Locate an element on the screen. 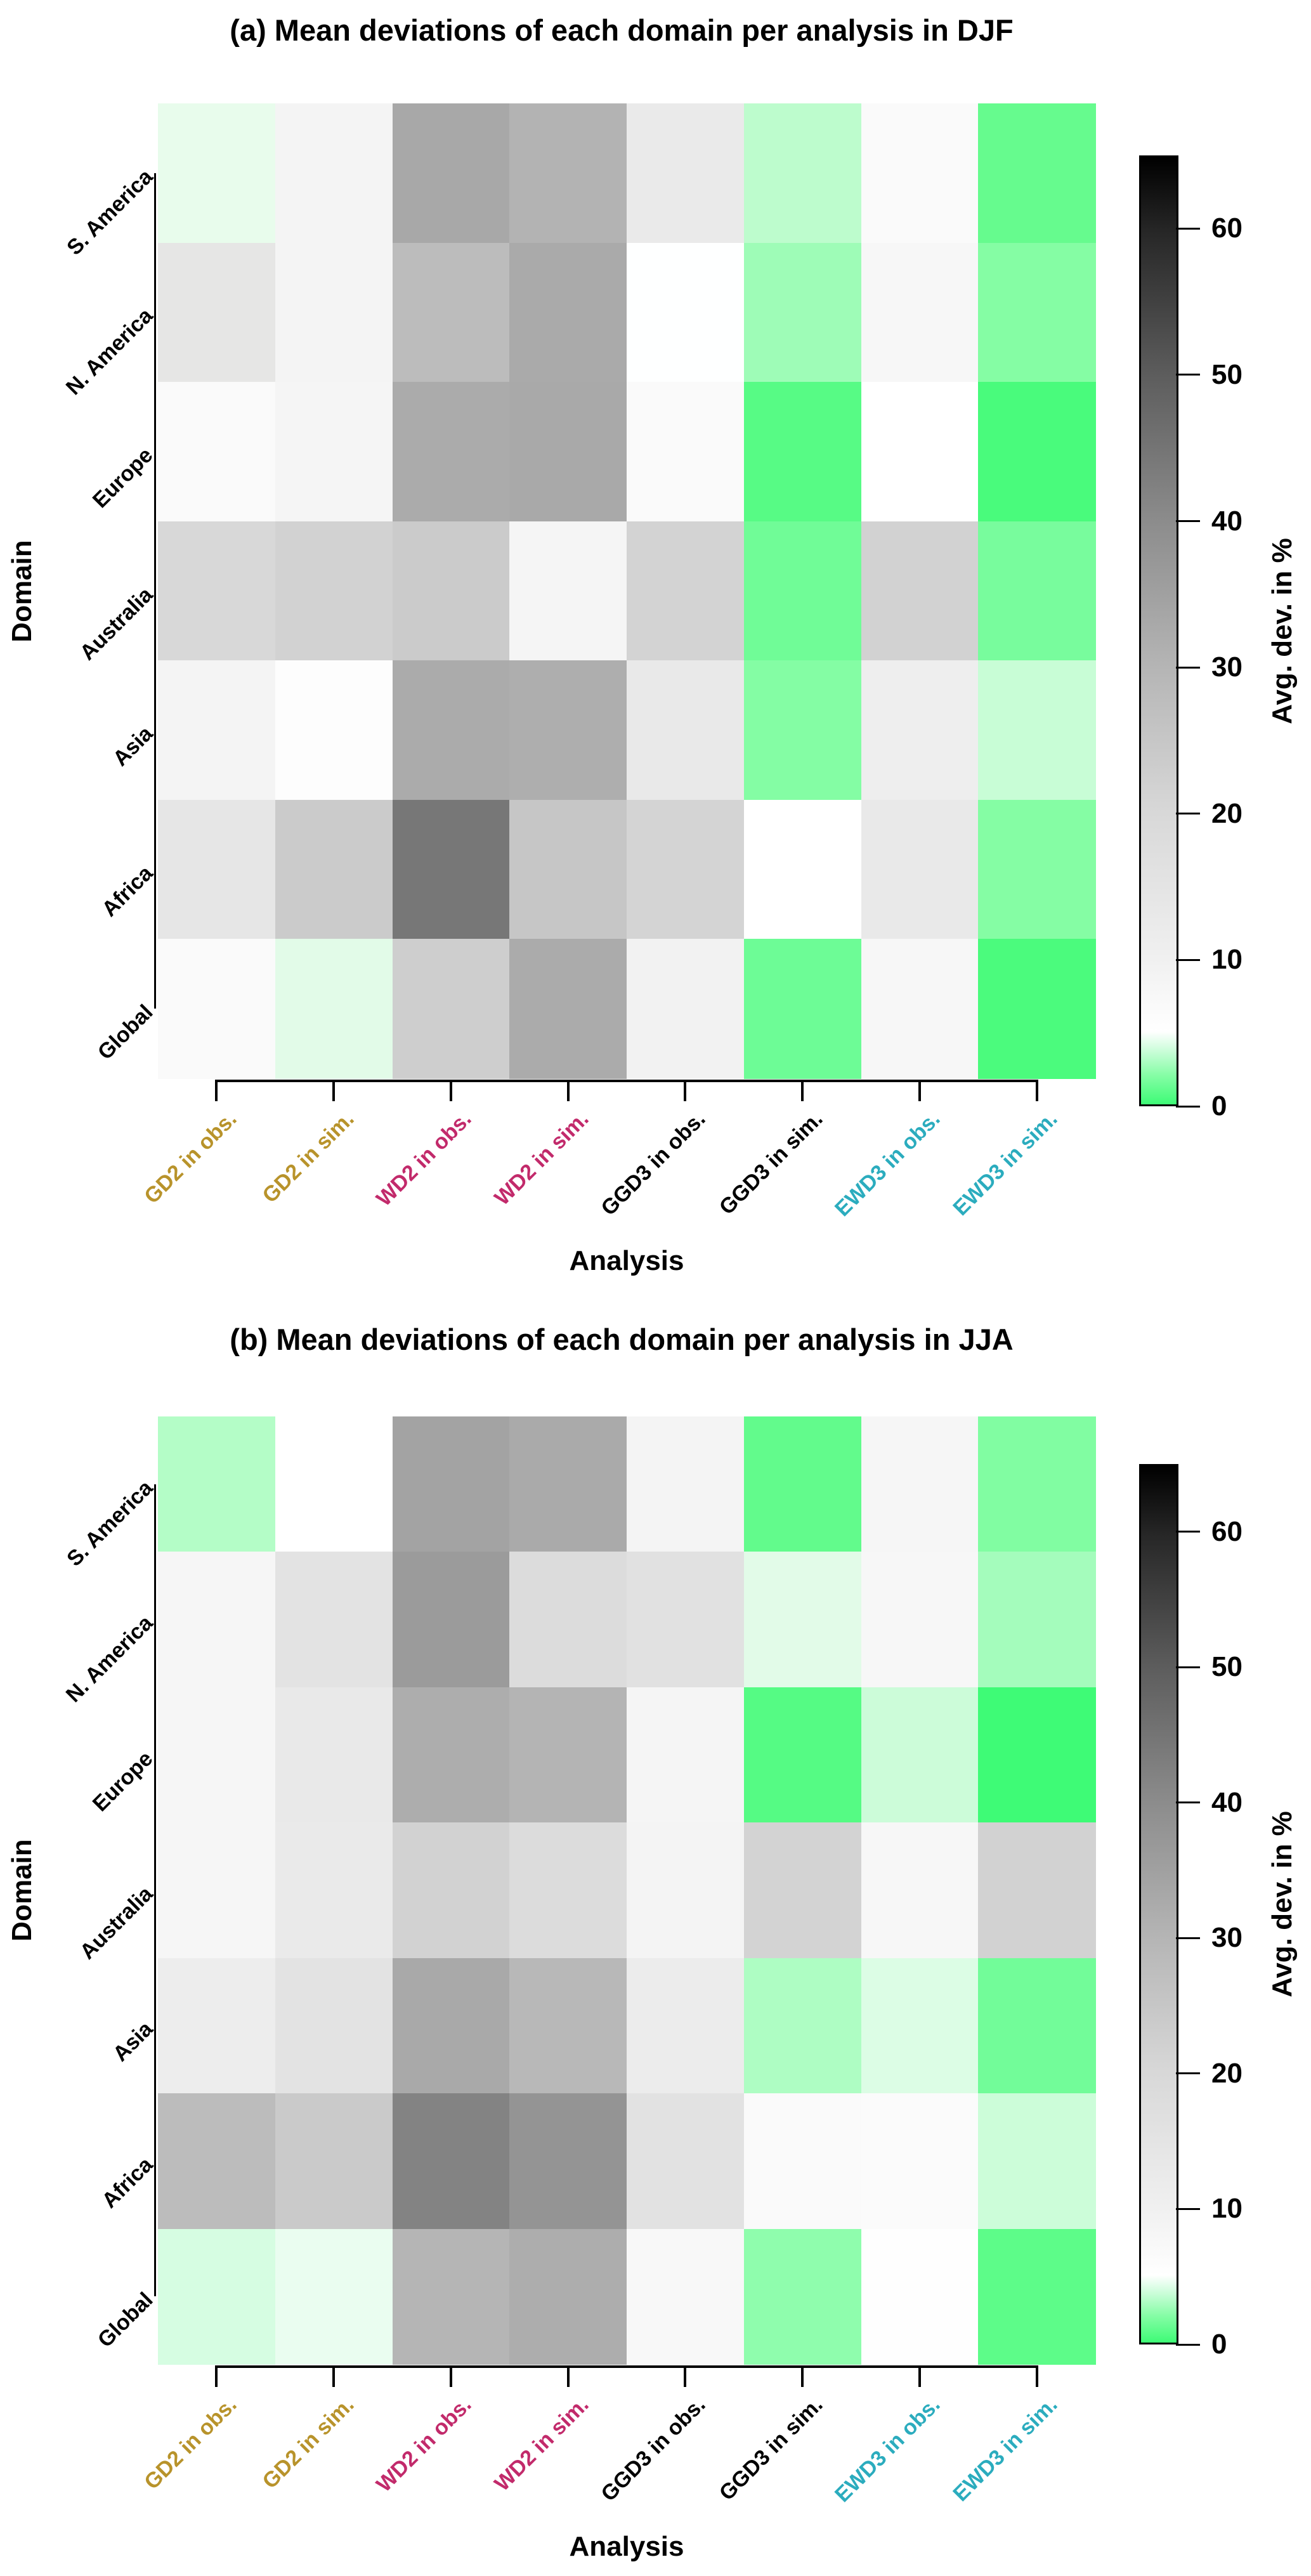  y-tick-label: Africa is located at coordinates (127, 892).